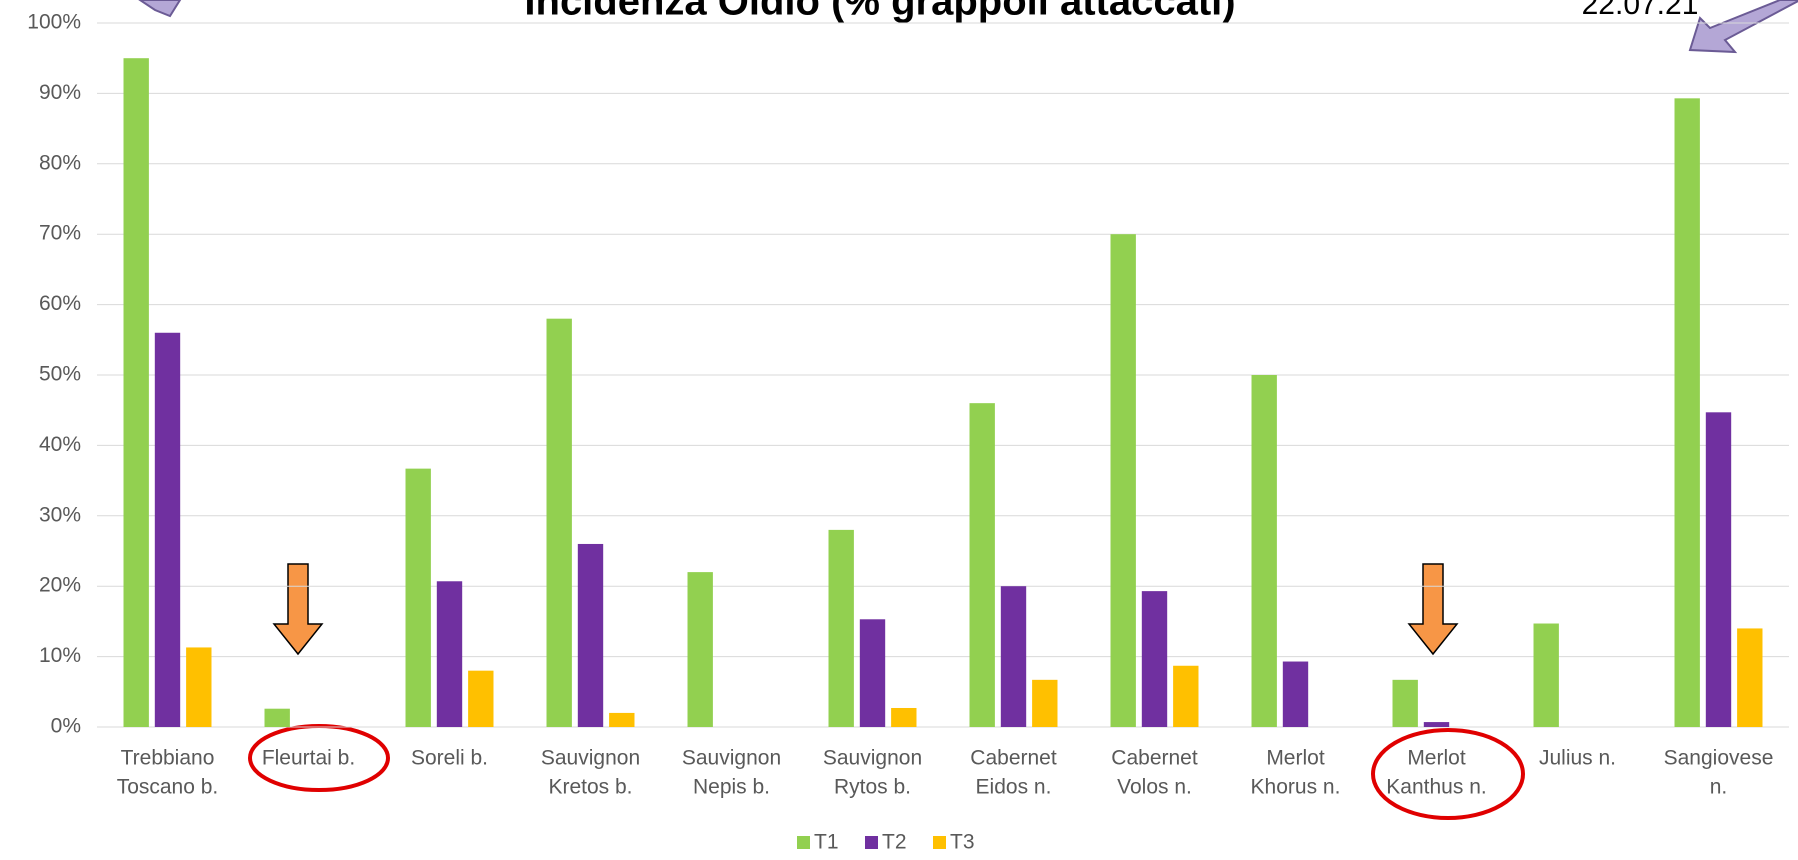  I want to click on y-tick-label: 40%, so click(60, 444).